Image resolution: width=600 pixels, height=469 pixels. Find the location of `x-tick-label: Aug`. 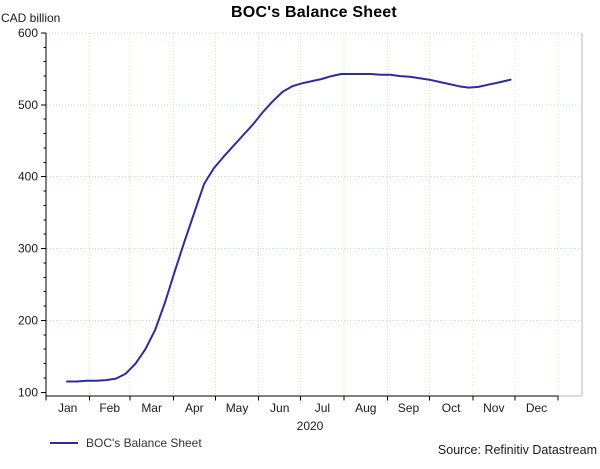

x-tick-label: Aug is located at coordinates (365, 408).